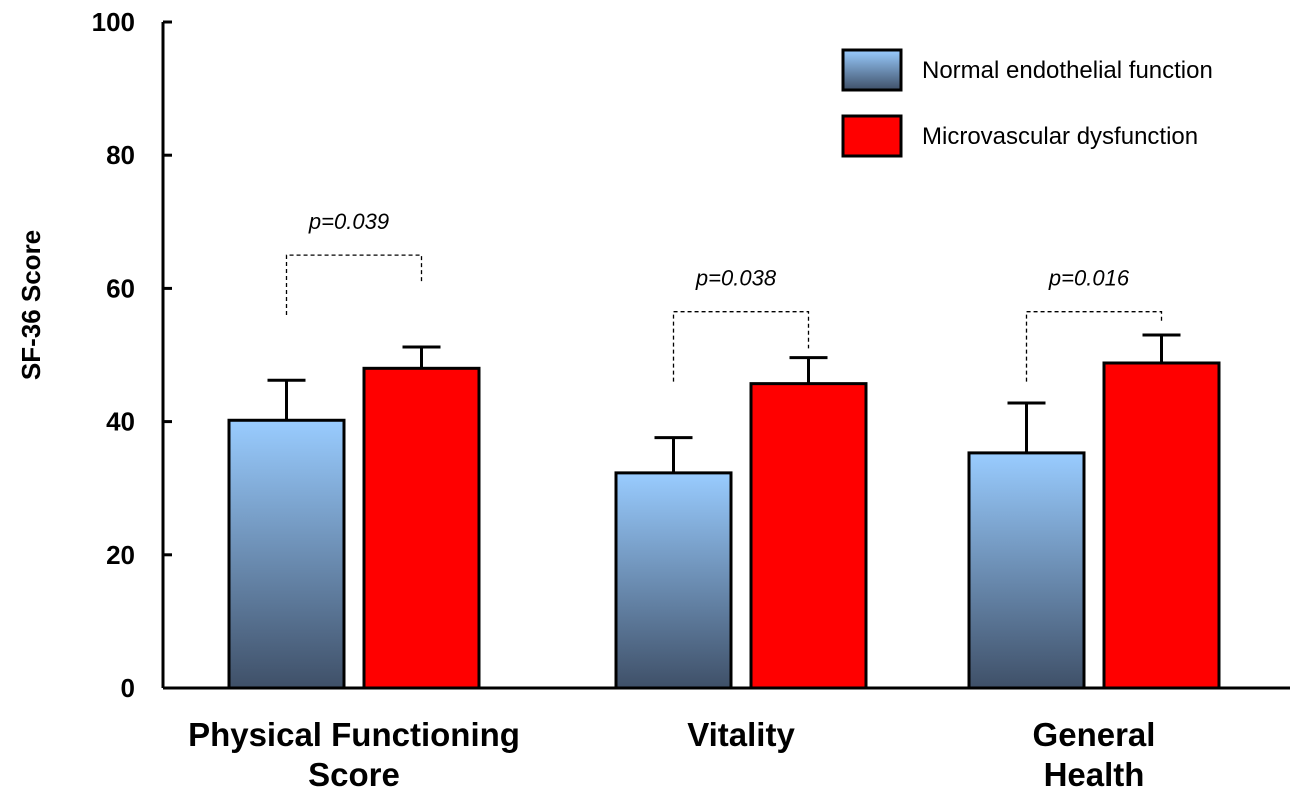  I want to click on y-tick-label: 40, so click(120, 422).